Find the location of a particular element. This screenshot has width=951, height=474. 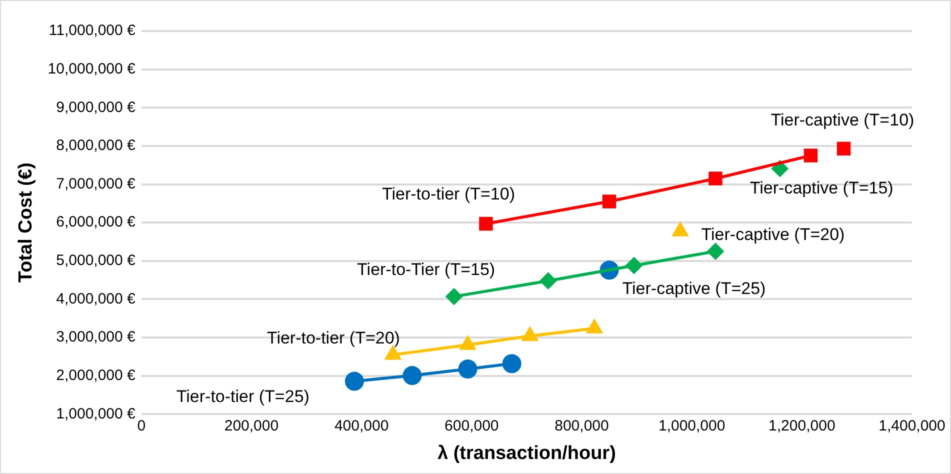

y-axis-title: Total Cost (€) is located at coordinates (26, 222).